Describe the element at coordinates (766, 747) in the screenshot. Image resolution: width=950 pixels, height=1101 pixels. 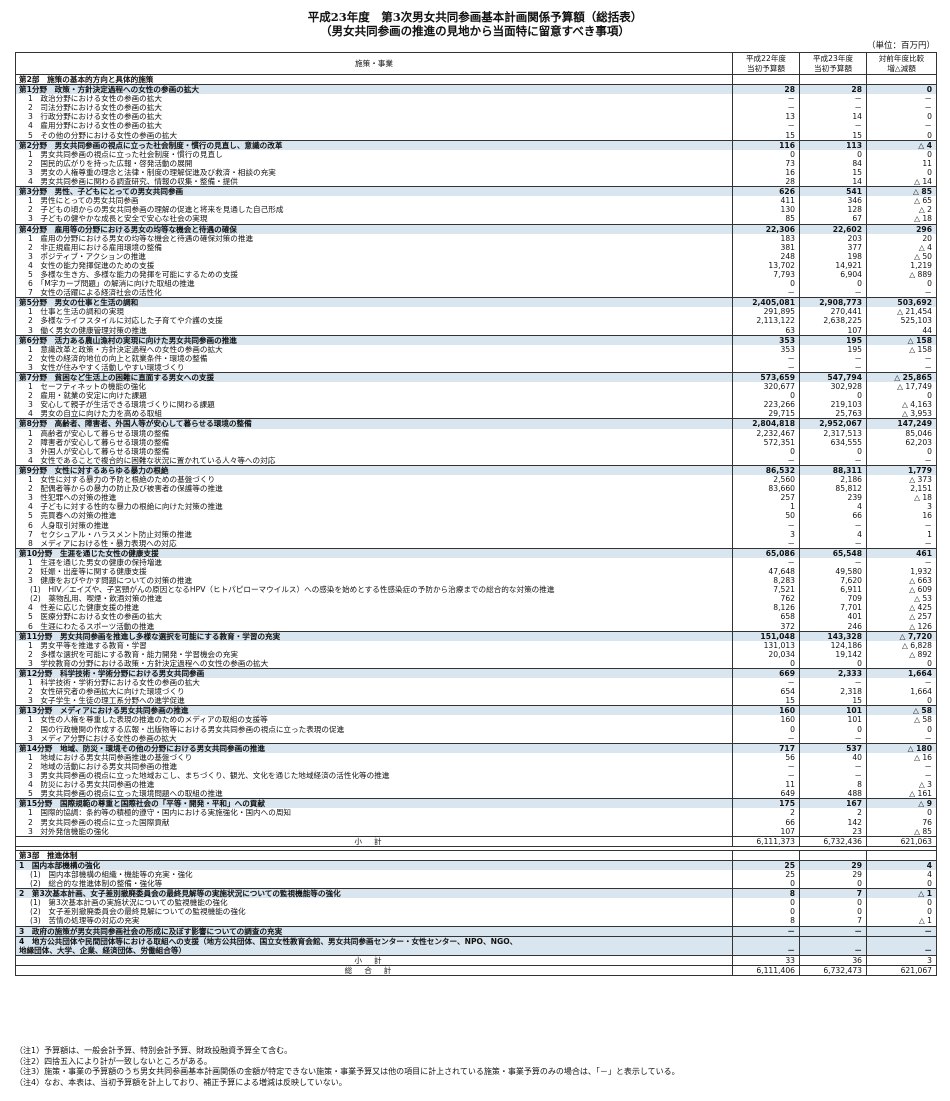
I see `fy22-budget-cell: 717` at that location.